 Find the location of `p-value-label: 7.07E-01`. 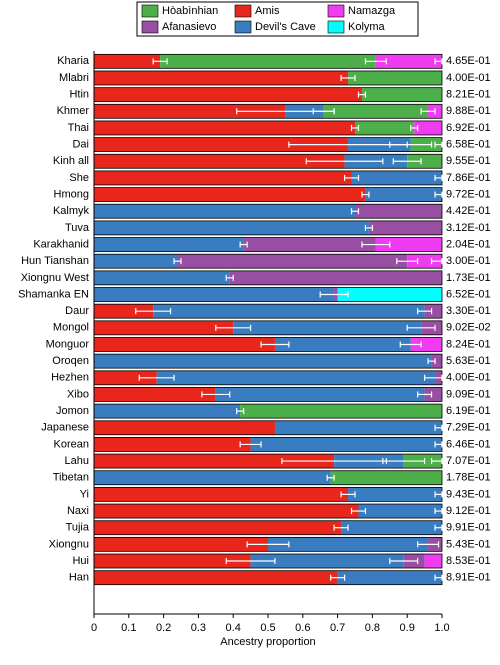

p-value-label: 7.07E-01 is located at coordinates (468, 461).